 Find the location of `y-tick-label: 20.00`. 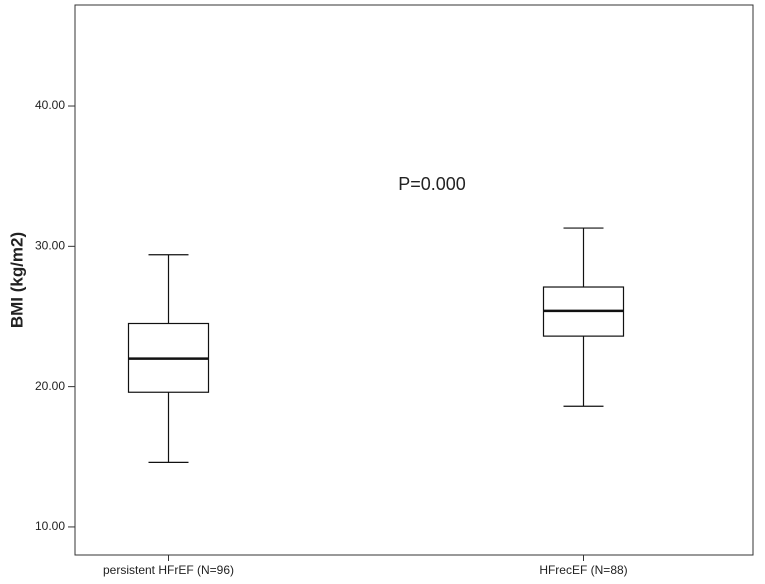

y-tick-label: 20.00 is located at coordinates (50, 386).